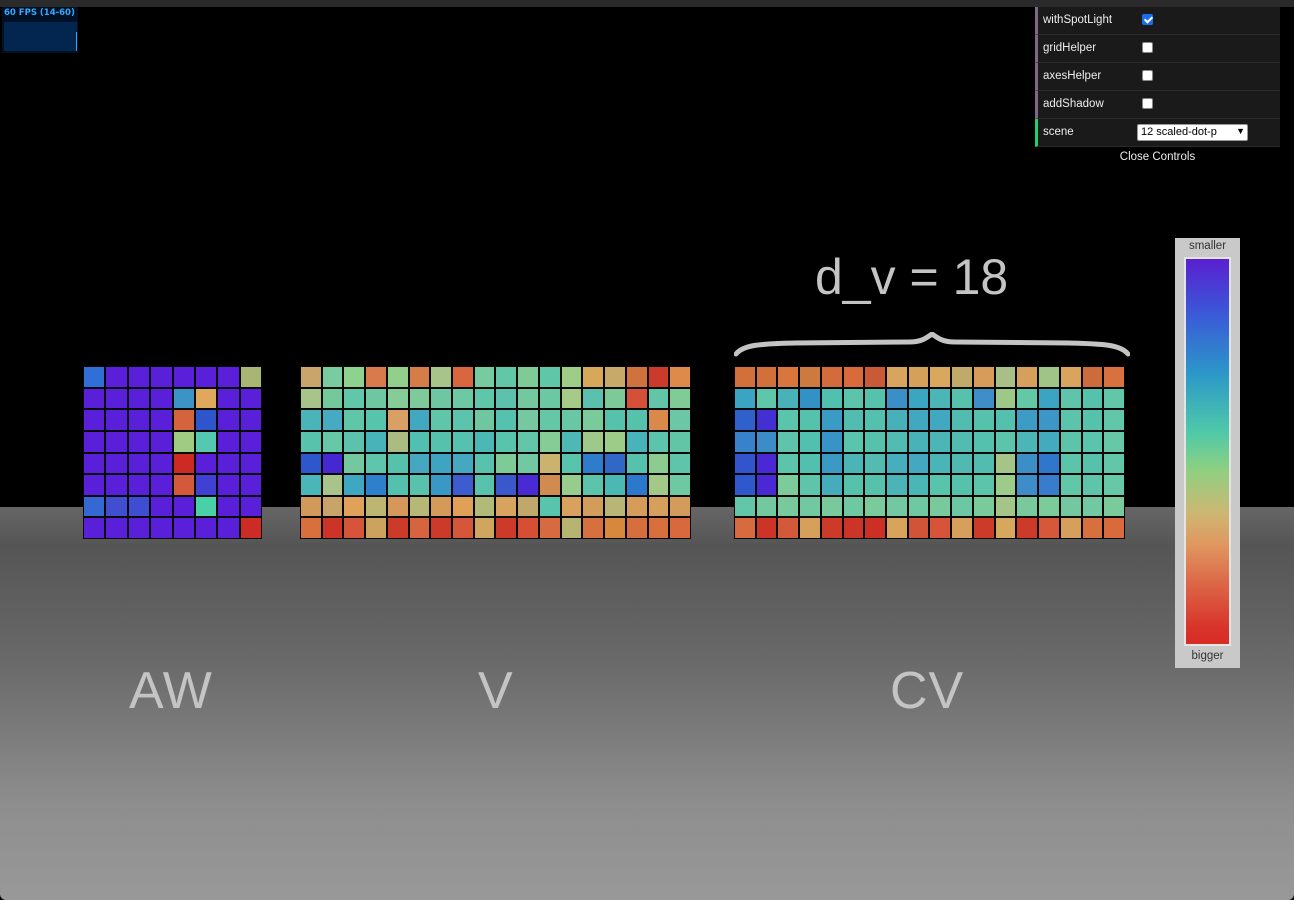  Describe the element at coordinates (1207, 246) in the screenshot. I see `legend-smaller-label: smaller` at that location.